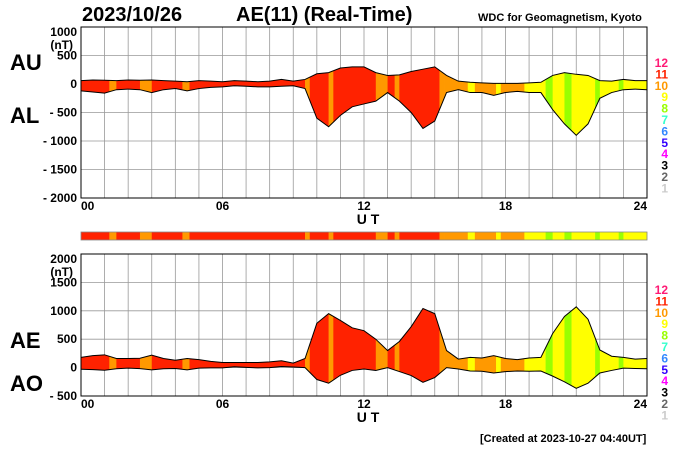 This screenshot has height=450, width=700. Describe the element at coordinates (560, 18) in the screenshot. I see `source-label: WDC for Geomagnetism, Kyoto` at that location.